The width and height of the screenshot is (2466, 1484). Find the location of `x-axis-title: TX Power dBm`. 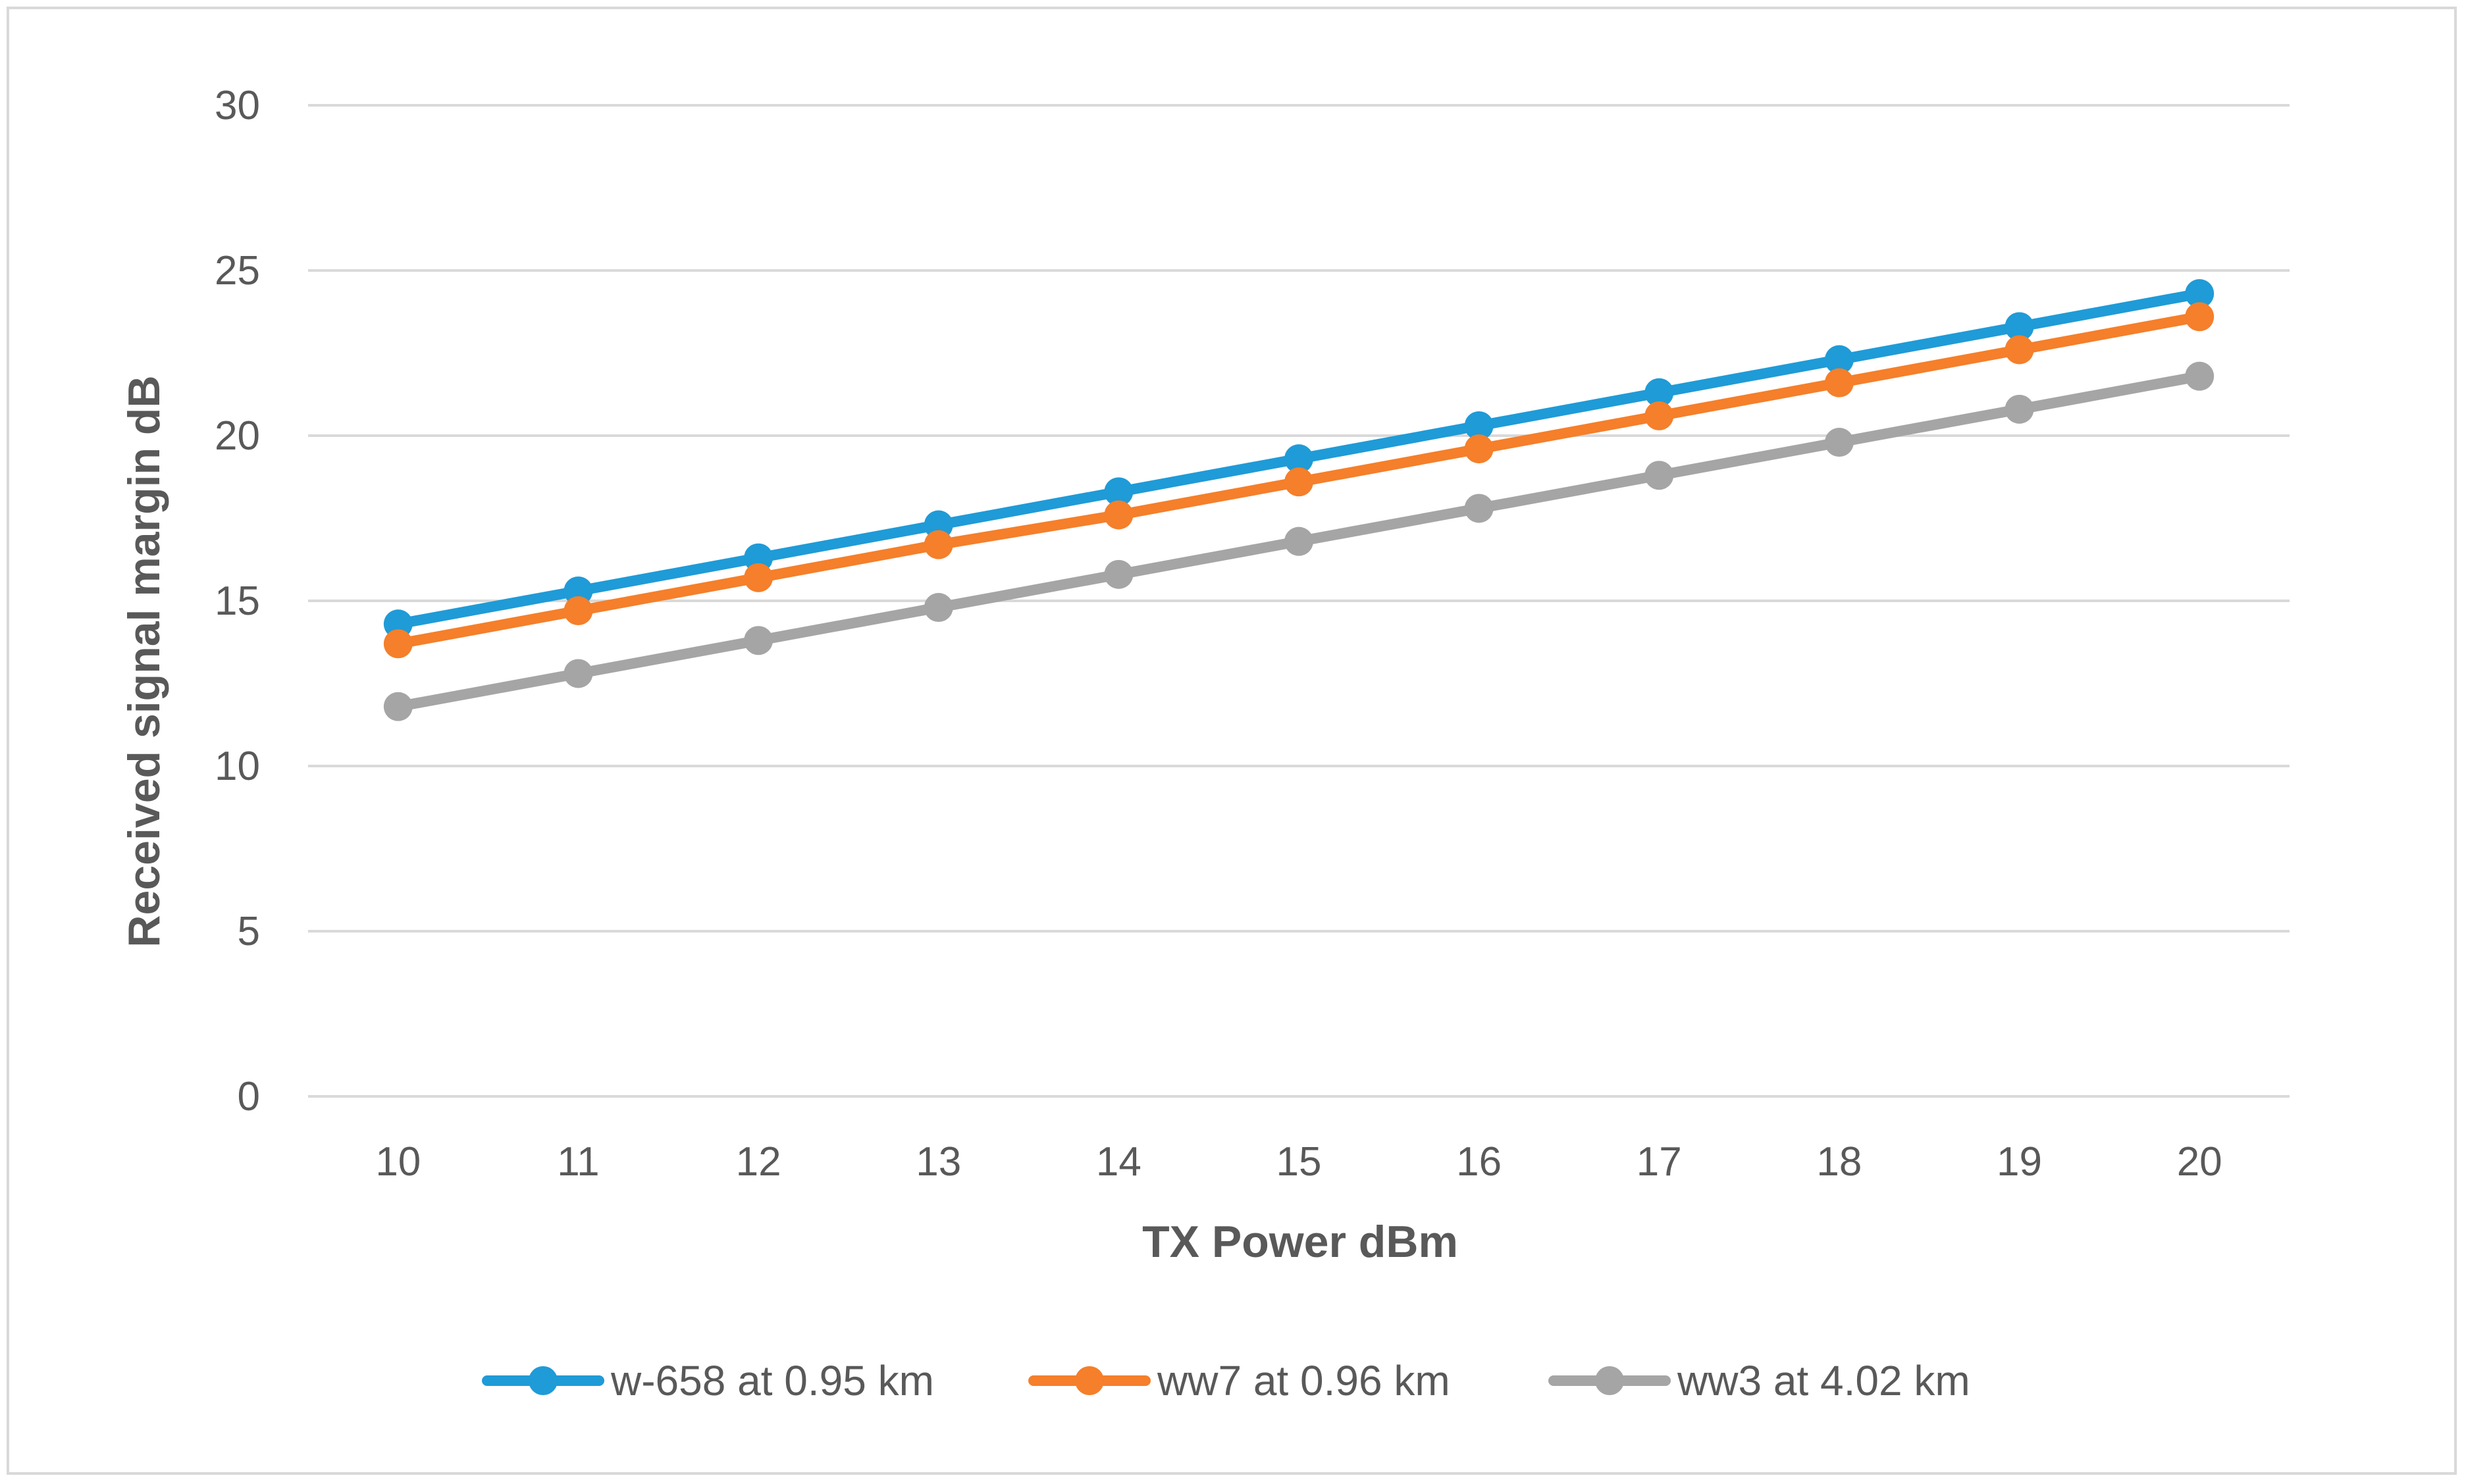

x-axis-title: TX Power dBm is located at coordinates (1300, 1242).